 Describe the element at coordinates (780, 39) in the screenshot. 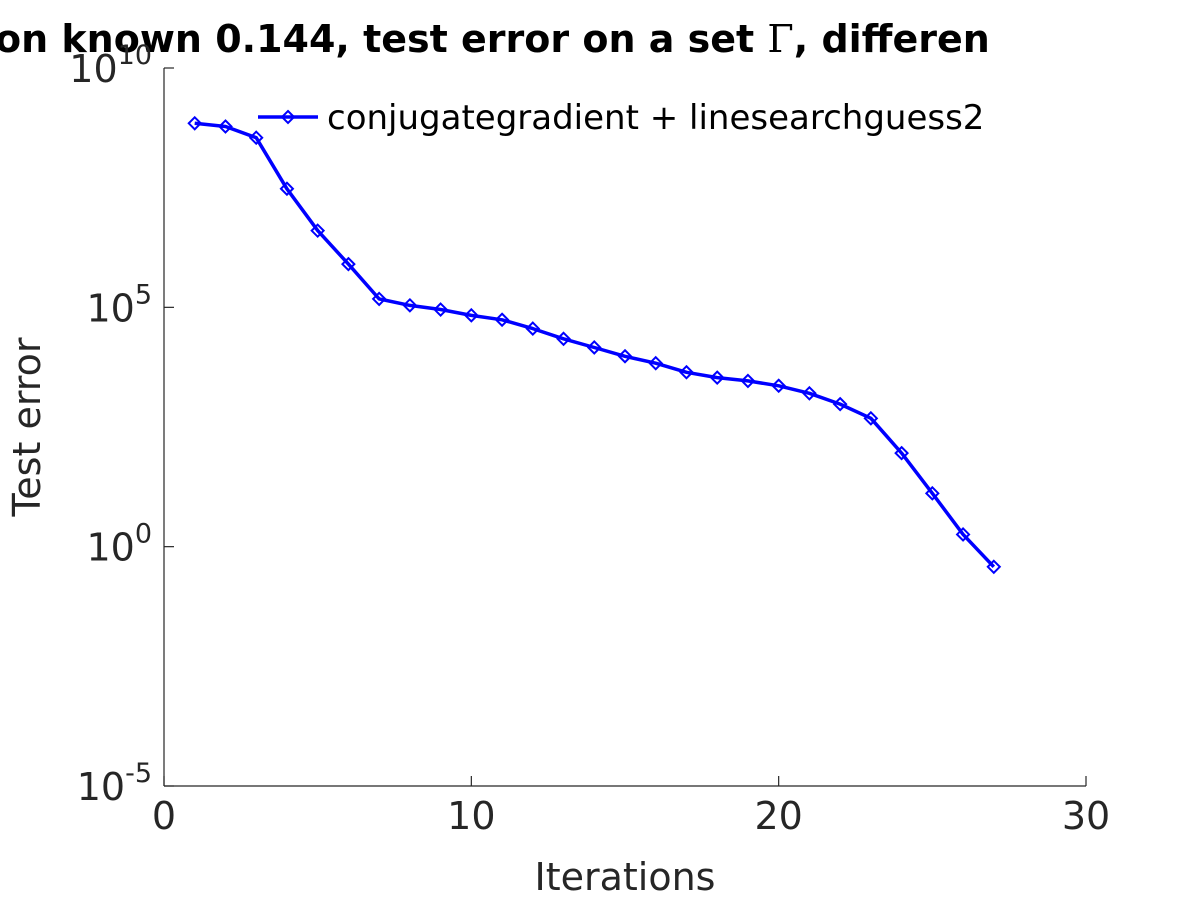

I see `chart-title-symbol: Γ` at that location.